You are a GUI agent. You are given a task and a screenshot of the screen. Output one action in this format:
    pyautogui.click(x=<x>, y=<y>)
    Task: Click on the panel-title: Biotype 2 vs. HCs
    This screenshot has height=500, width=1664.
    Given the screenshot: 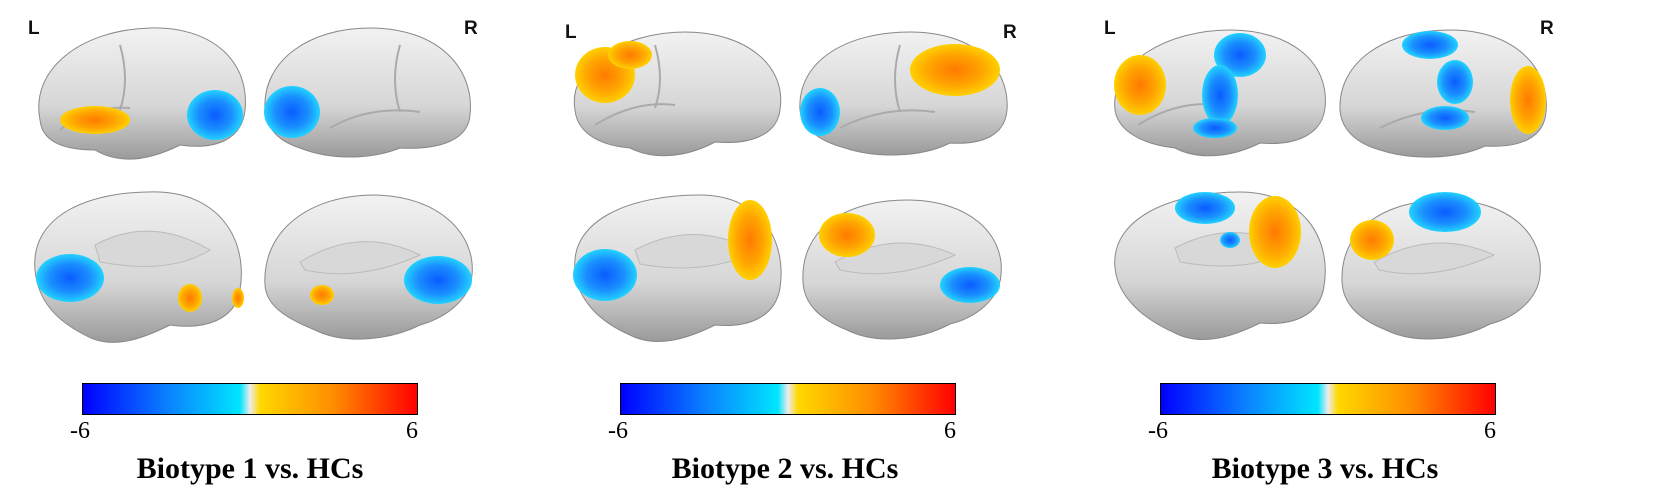 What is the action you would take?
    pyautogui.click(x=785, y=468)
    